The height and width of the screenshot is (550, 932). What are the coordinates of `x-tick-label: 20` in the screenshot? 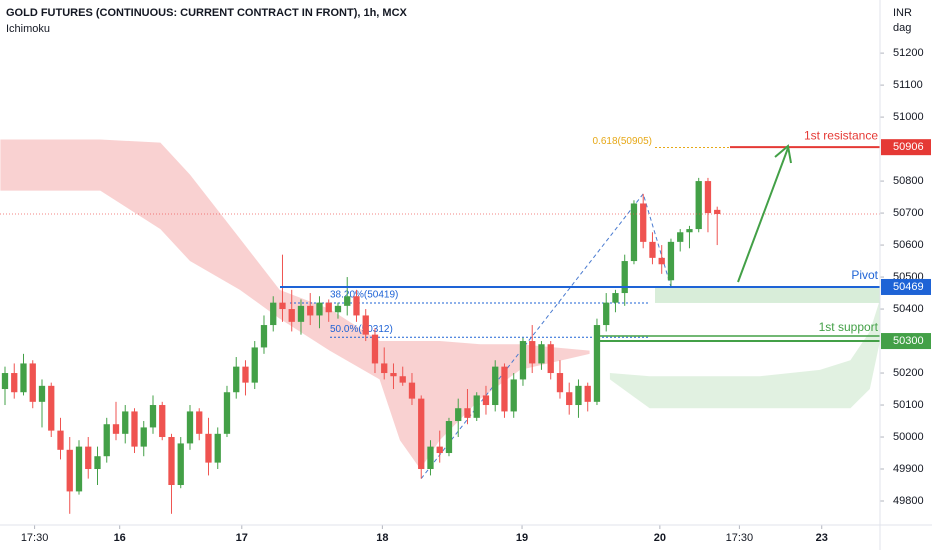 It's located at (660, 538).